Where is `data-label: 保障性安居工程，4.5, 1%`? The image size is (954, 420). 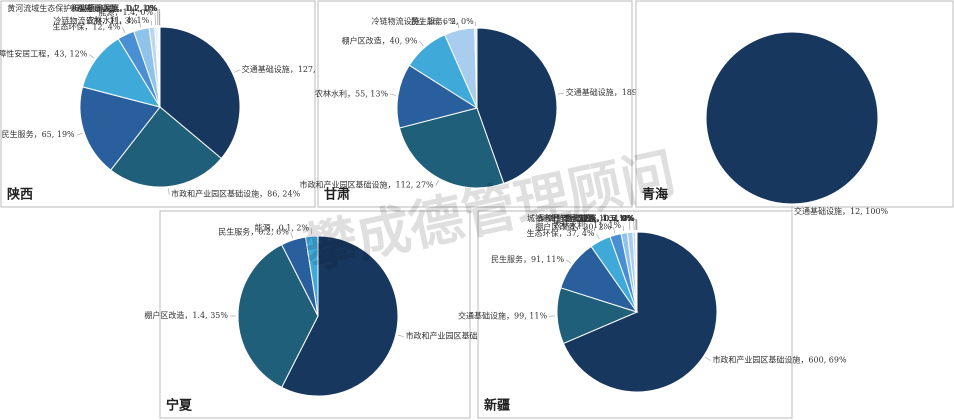
data-label: 保障性安居工程，4.5, 1% is located at coordinates (584, 218).